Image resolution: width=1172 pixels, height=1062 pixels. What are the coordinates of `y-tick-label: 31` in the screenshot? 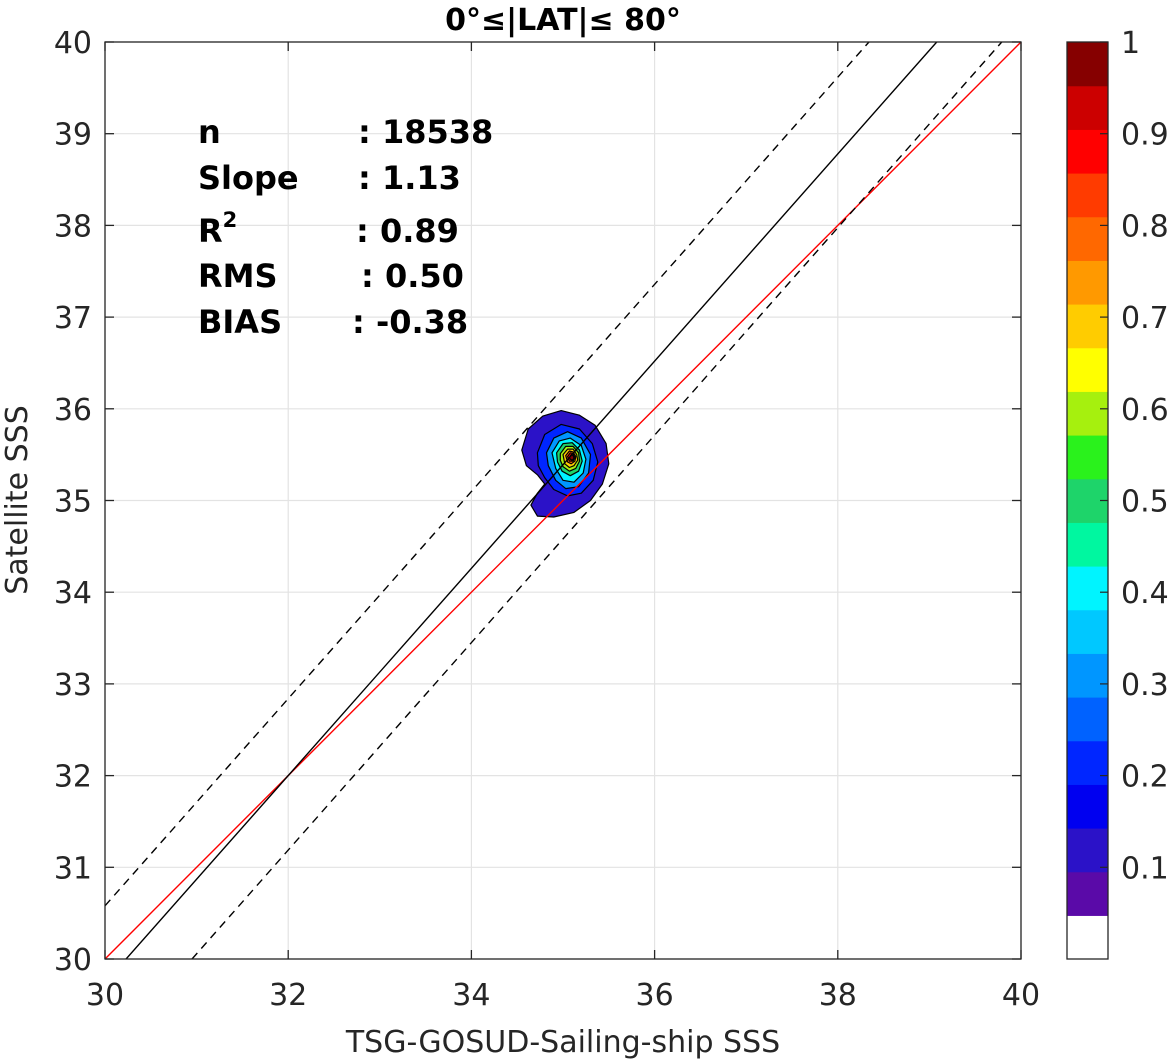 It's located at (73, 868).